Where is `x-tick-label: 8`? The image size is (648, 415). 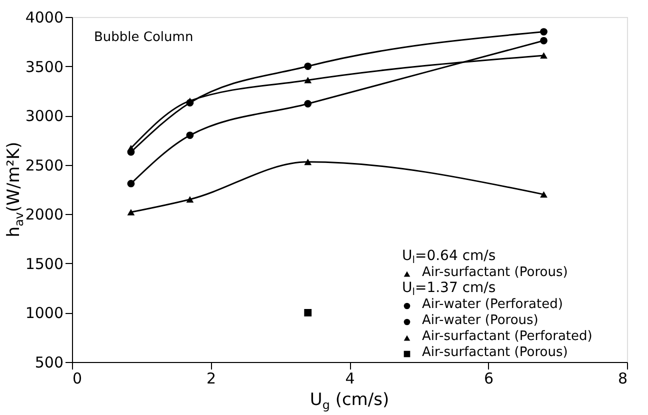 x-tick-label: 8 is located at coordinates (623, 379).